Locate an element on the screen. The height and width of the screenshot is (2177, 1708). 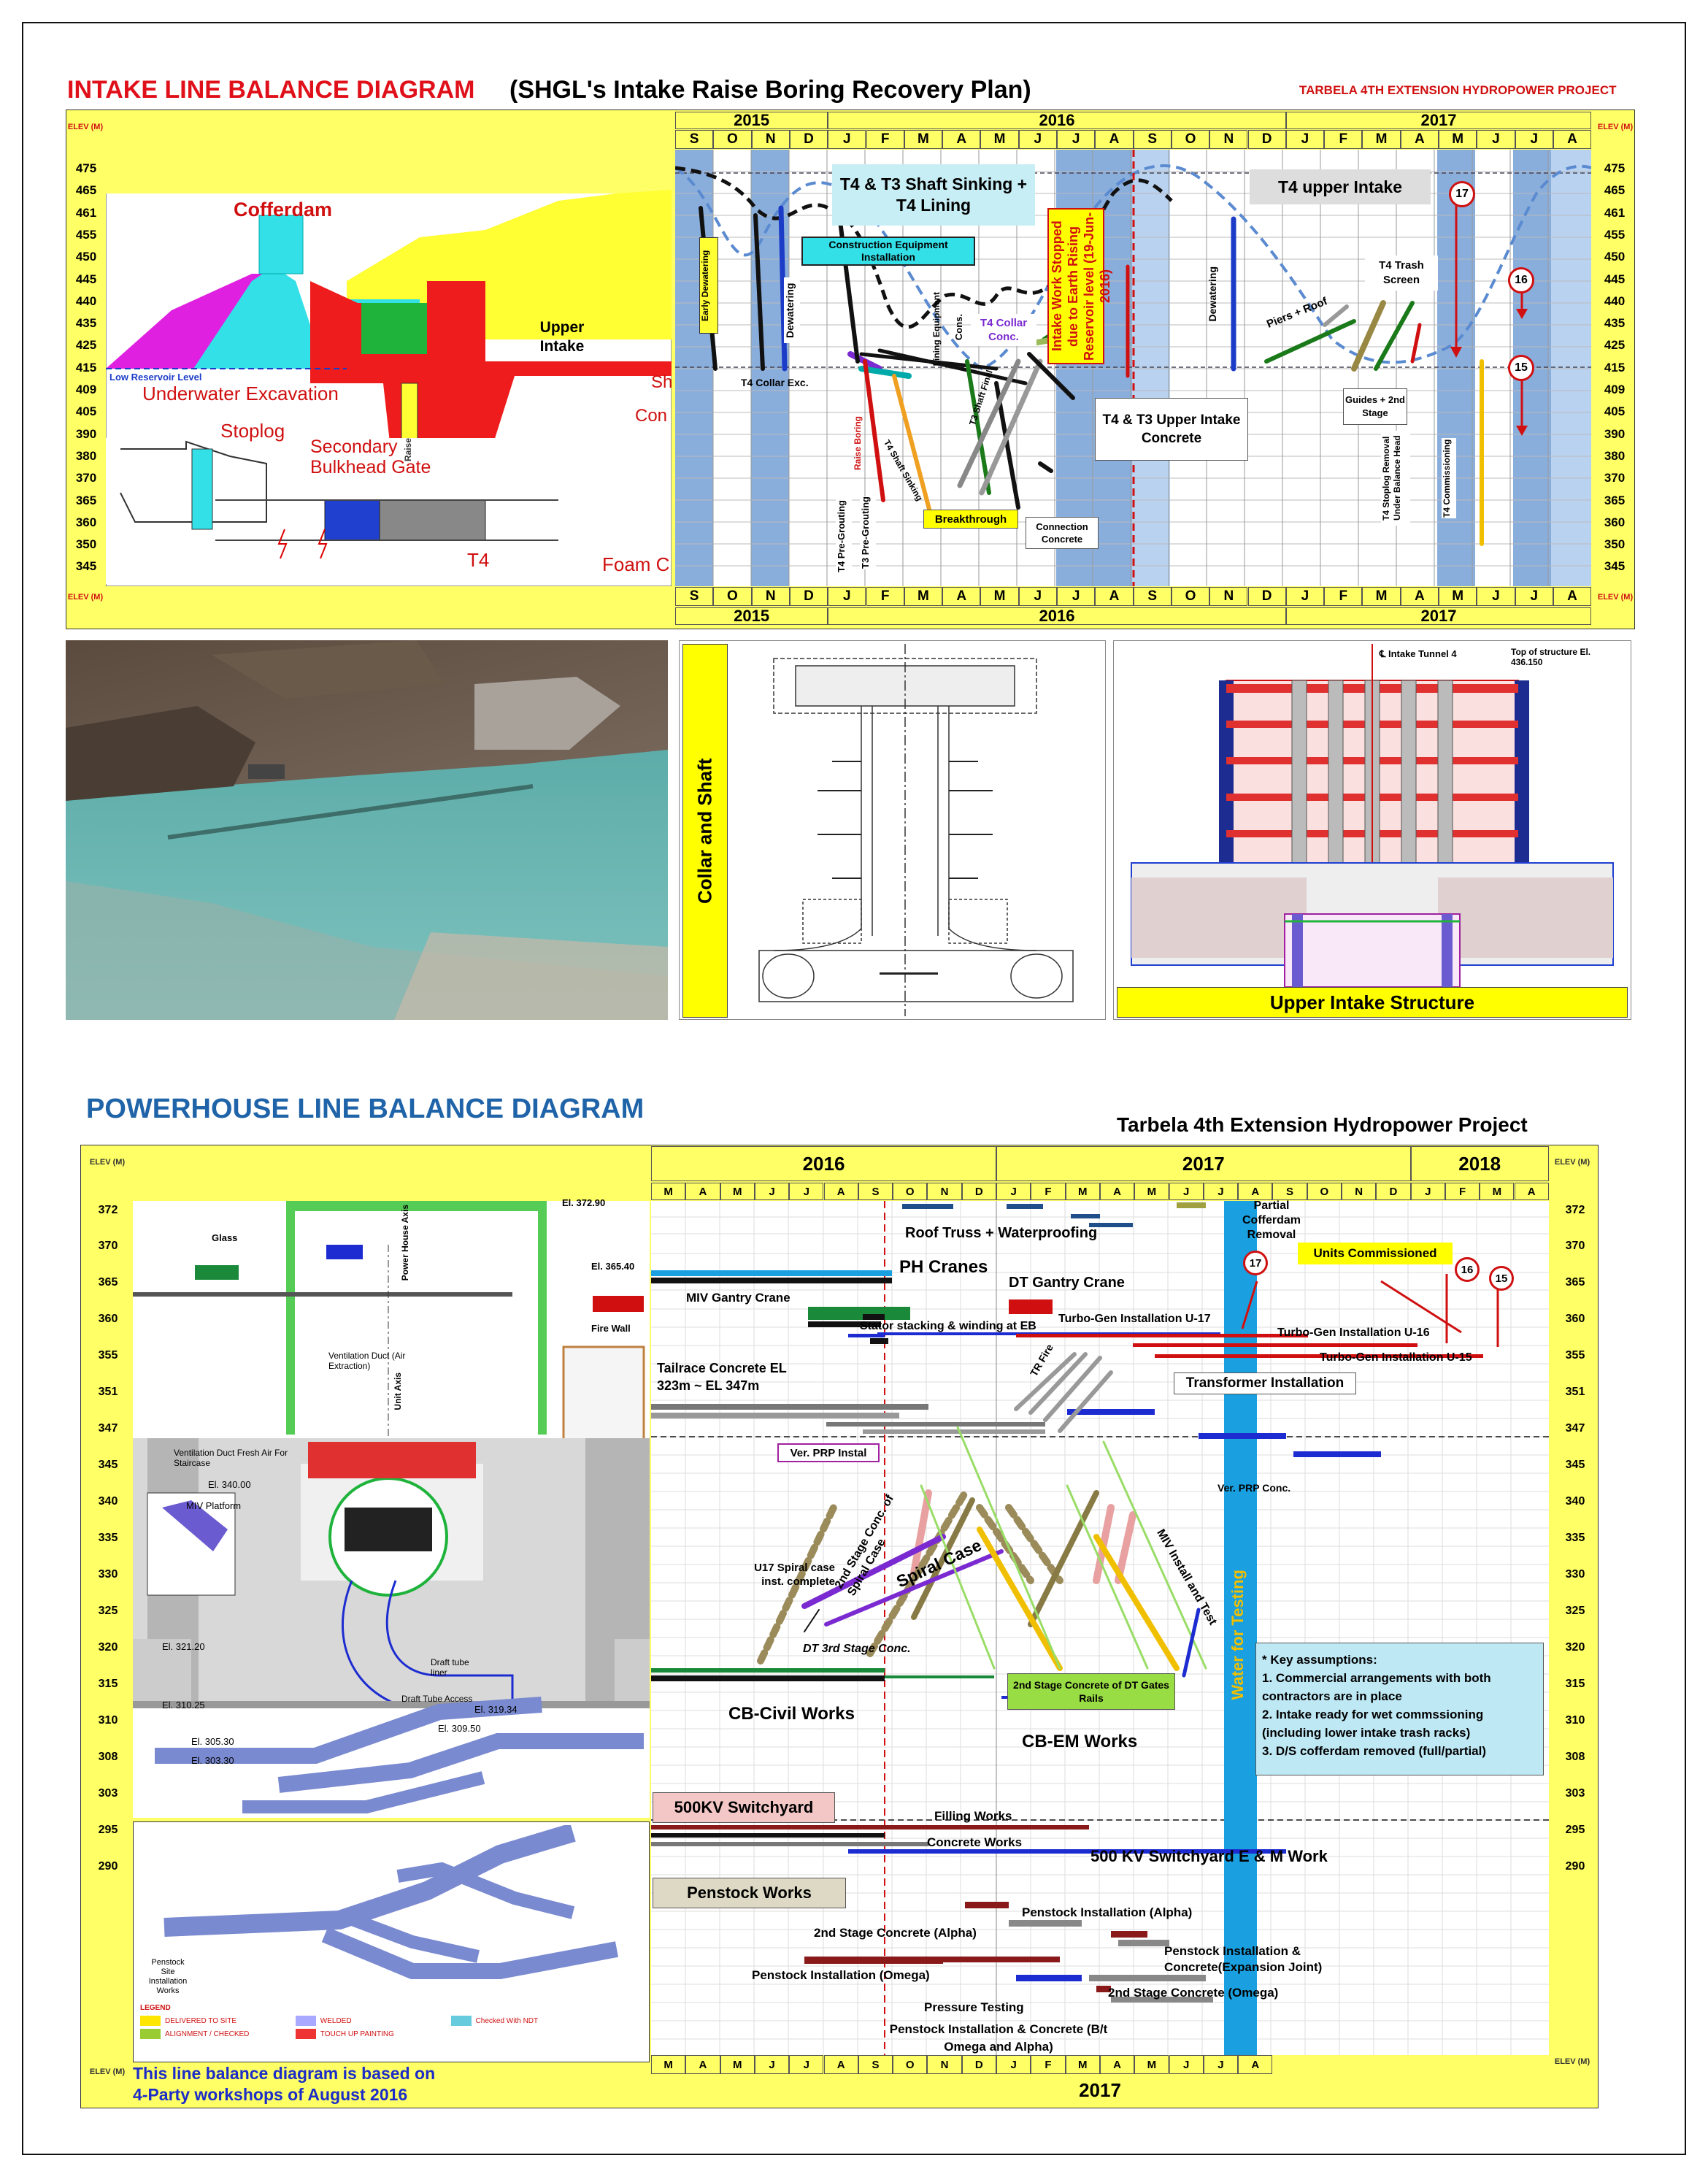
legend-welded: WELDED is located at coordinates (336, 2021).